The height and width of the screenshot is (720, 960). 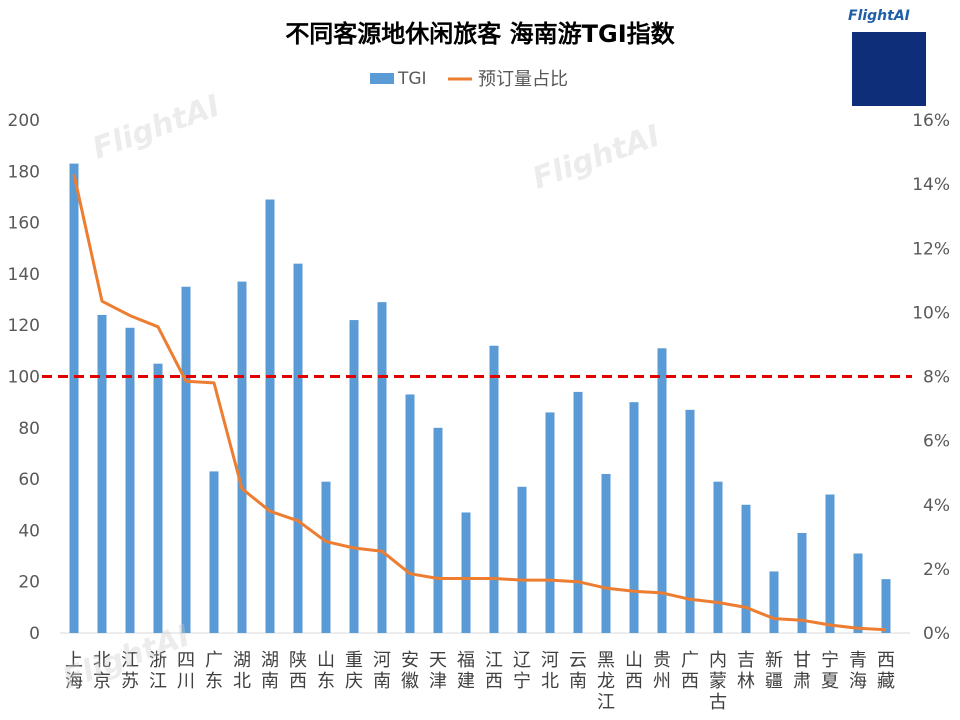 I want to click on y-left-tick-label: 40, so click(x=29, y=531).